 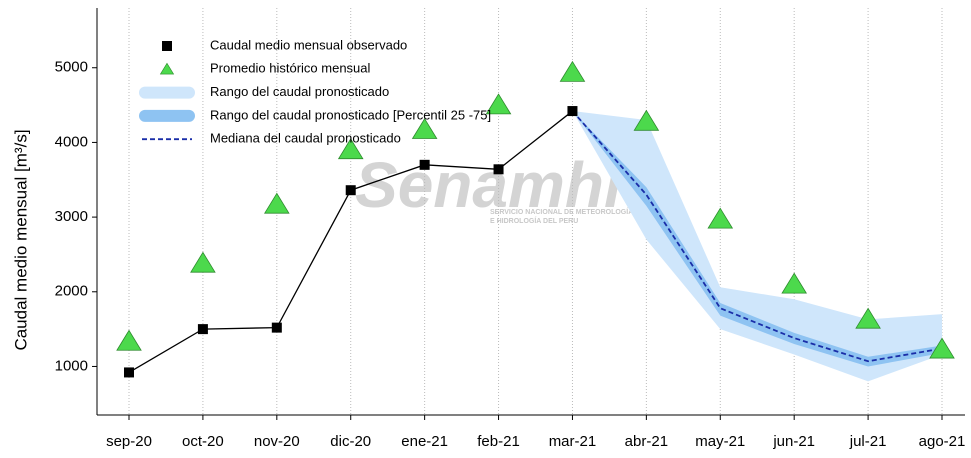 What do you see at coordinates (424, 441) in the screenshot?
I see `x-tick-label: ene-21` at bounding box center [424, 441].